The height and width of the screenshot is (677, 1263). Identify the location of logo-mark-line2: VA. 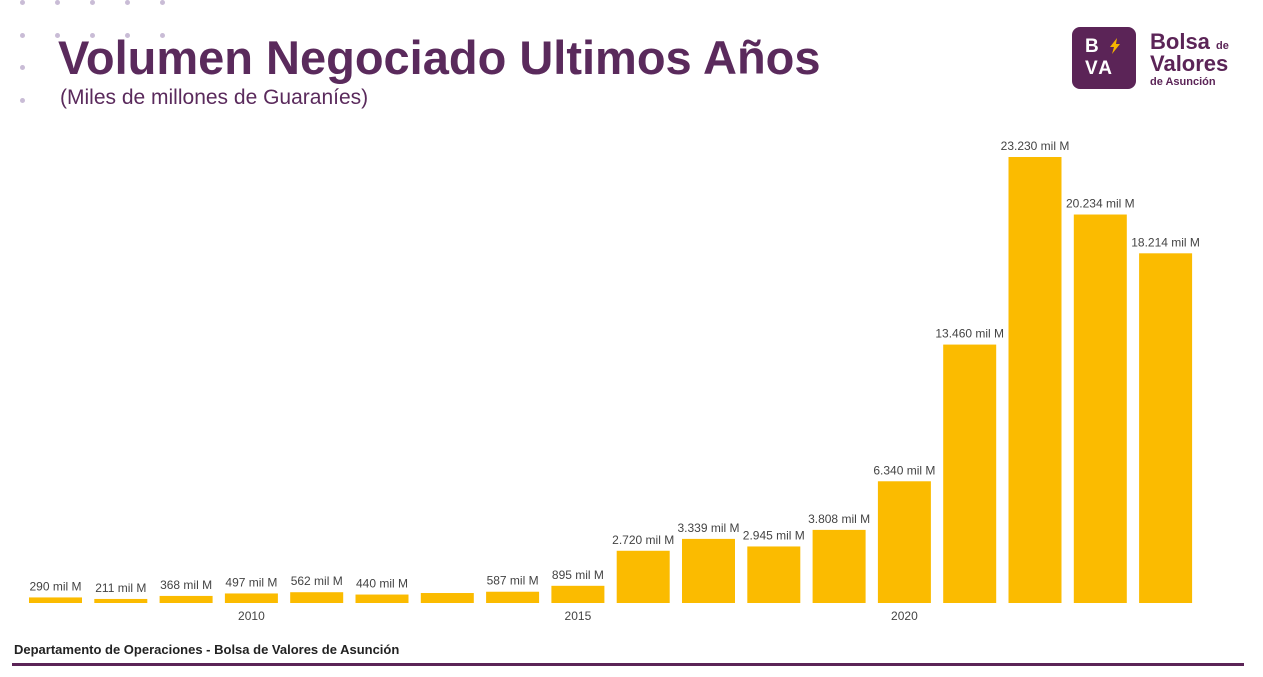
(1099, 68).